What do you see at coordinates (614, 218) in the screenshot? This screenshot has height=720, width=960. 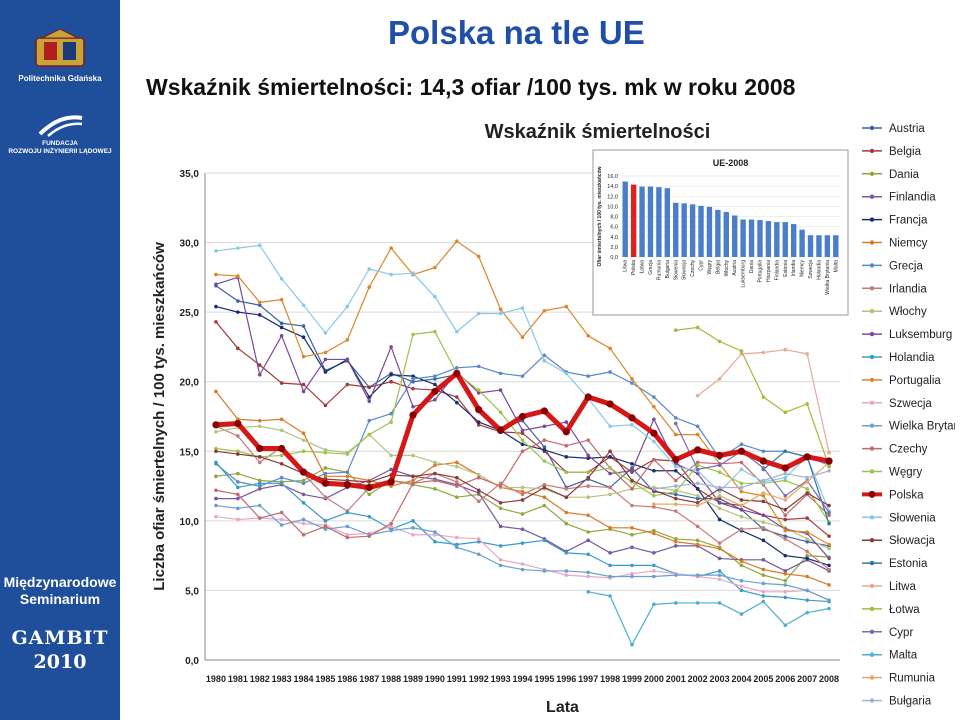 I see `inset-y-tick-label: 8,0` at bounding box center [614, 218].